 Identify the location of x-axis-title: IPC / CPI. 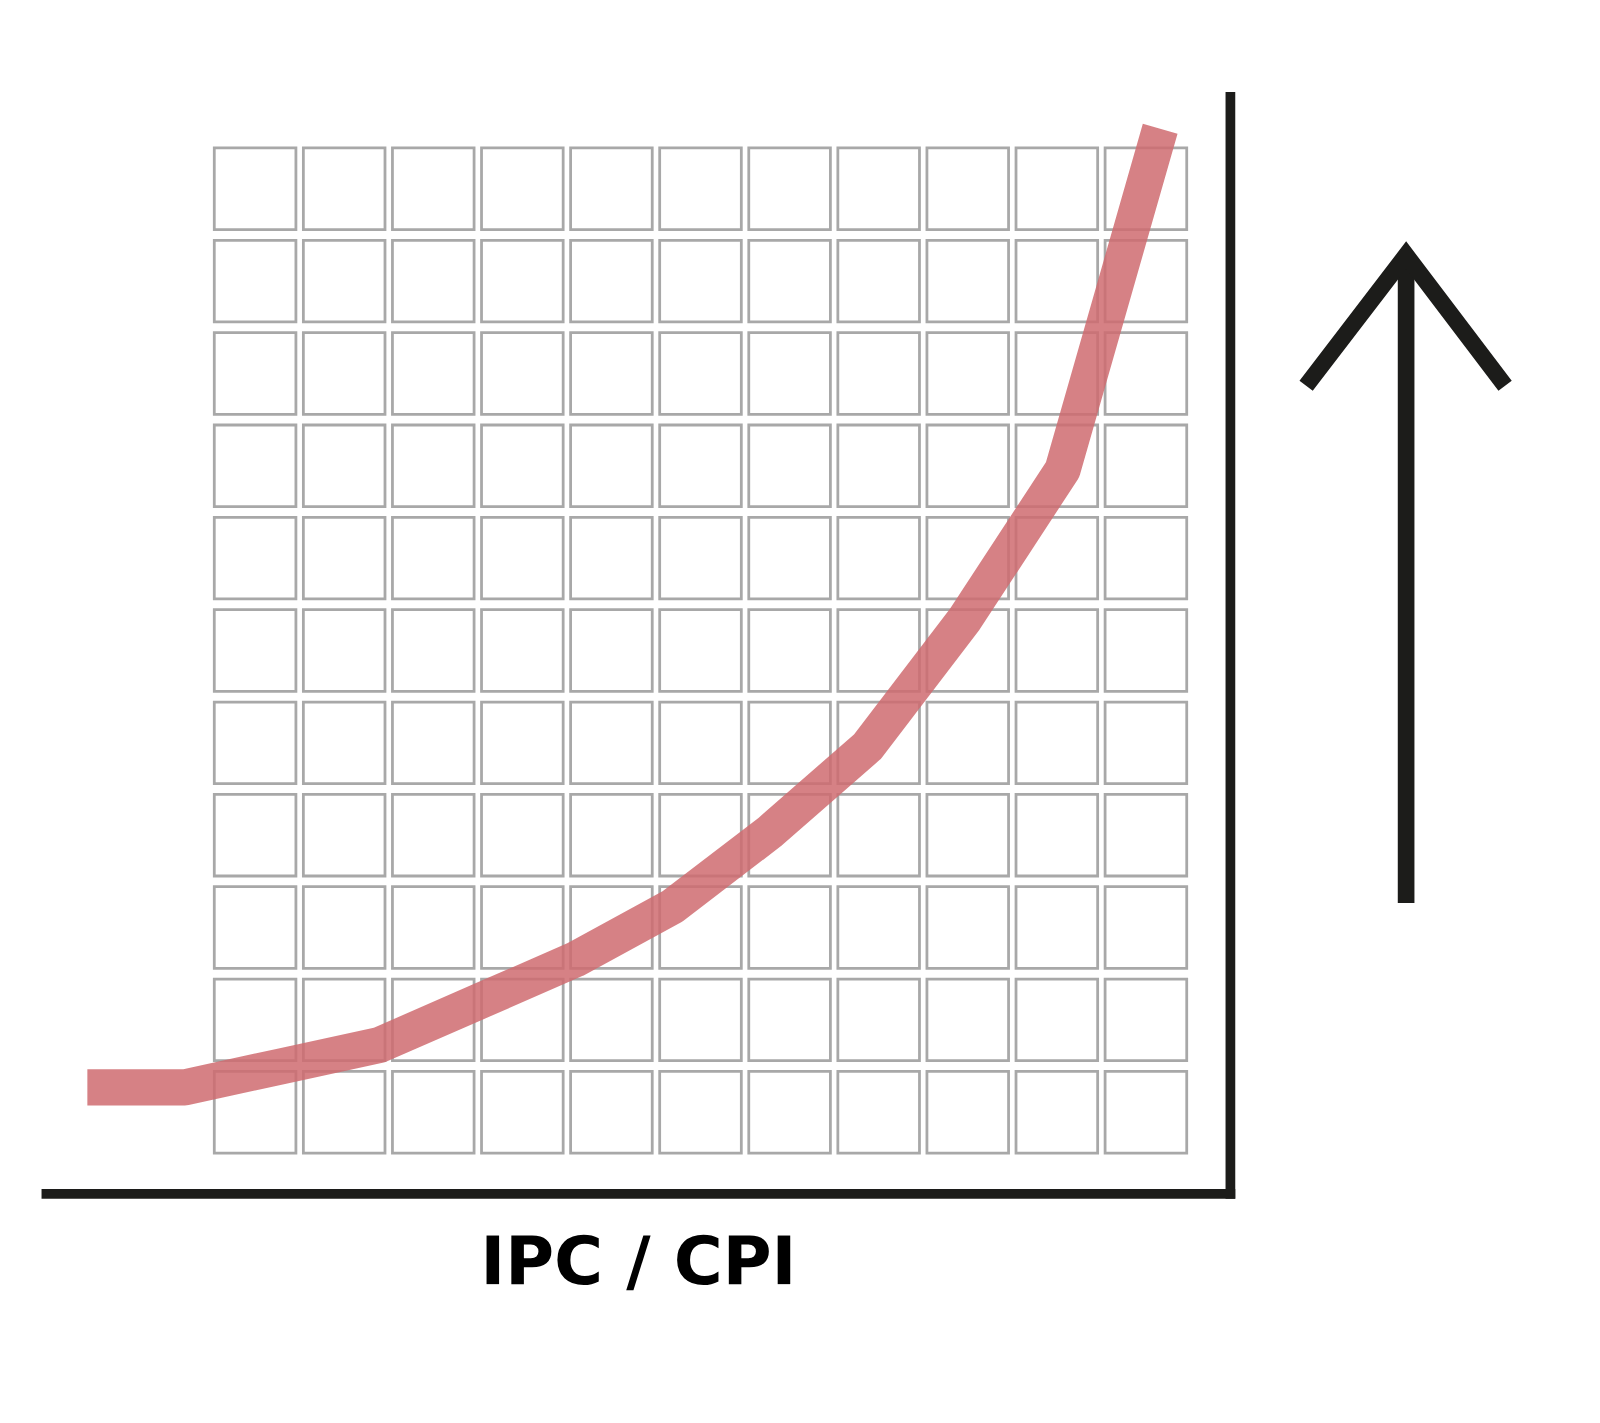
(638, 1262).